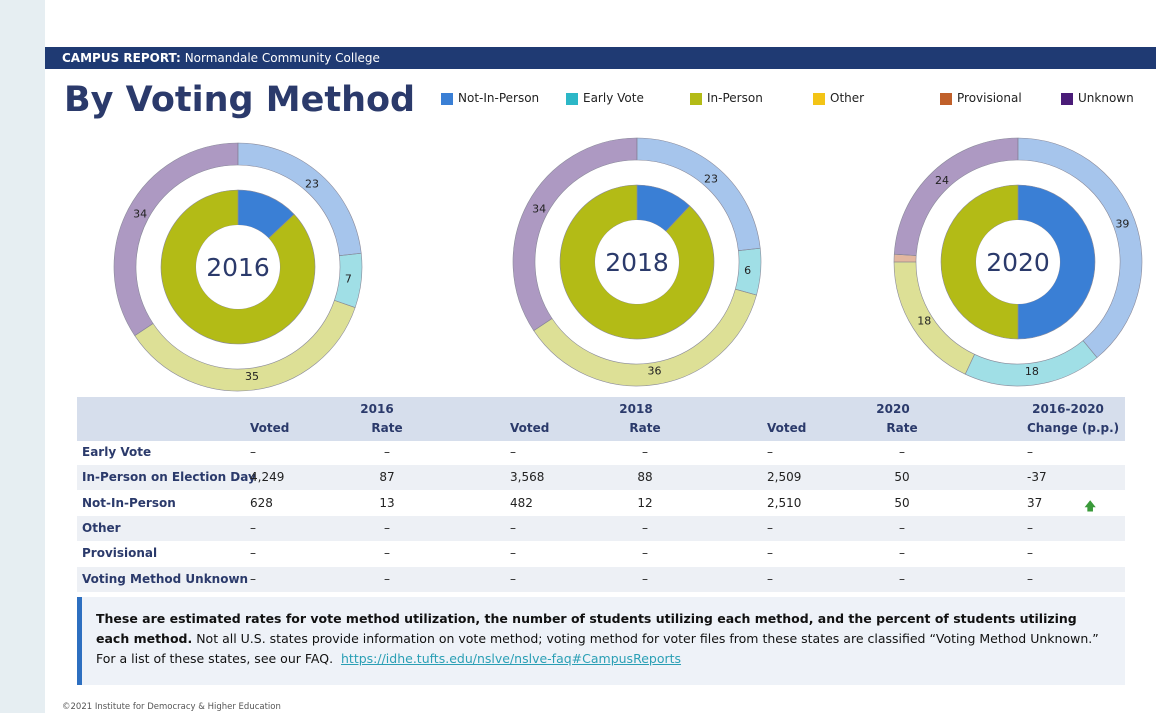 This screenshot has height=713, width=1156. Describe the element at coordinates (1073, 428) in the screenshot. I see `sub-header: Change (p.p.)` at that location.